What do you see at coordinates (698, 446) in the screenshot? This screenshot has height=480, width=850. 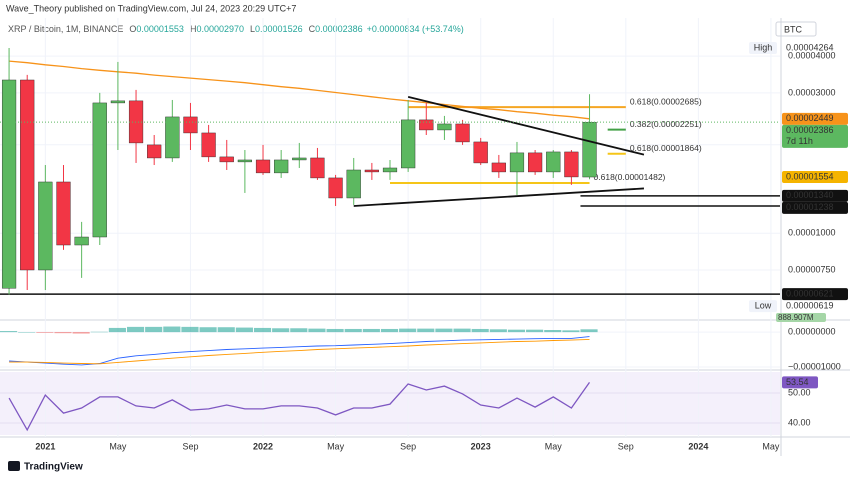 I see `x-tick-label: 2024` at bounding box center [698, 446].